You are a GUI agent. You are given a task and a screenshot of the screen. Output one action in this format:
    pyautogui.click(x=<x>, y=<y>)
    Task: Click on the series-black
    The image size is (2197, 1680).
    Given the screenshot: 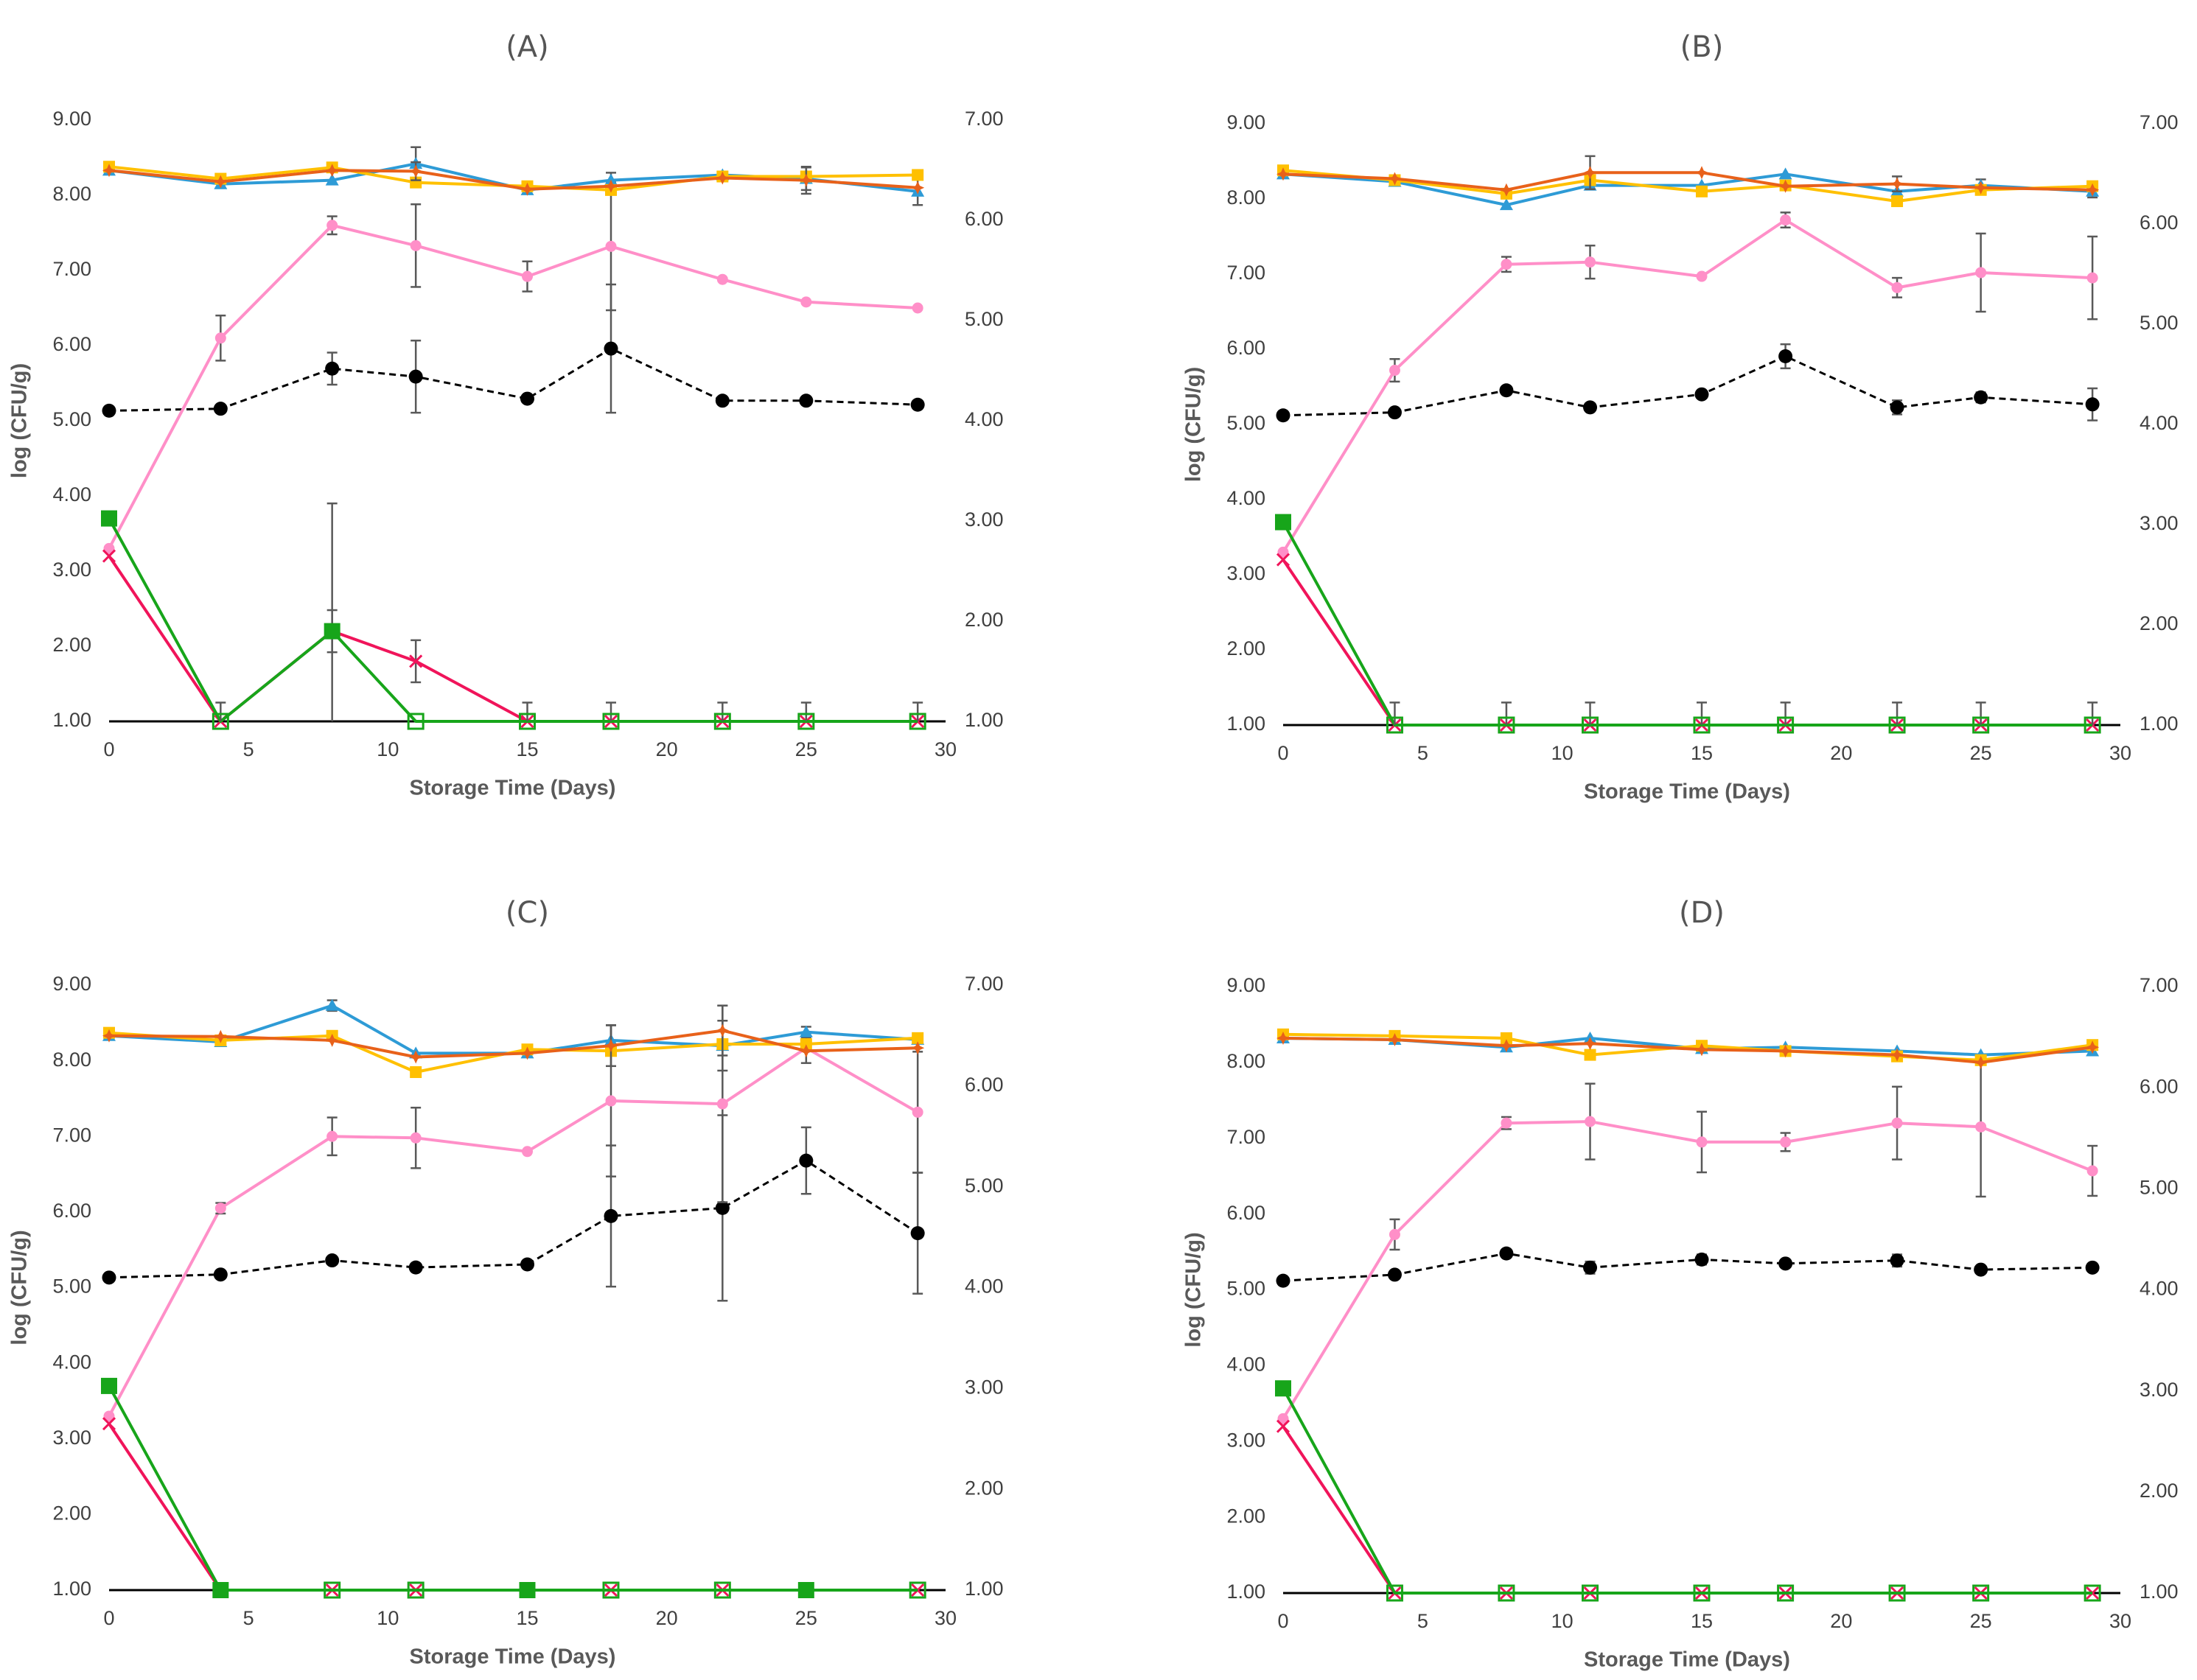 What is the action you would take?
    pyautogui.click(x=513, y=350)
    